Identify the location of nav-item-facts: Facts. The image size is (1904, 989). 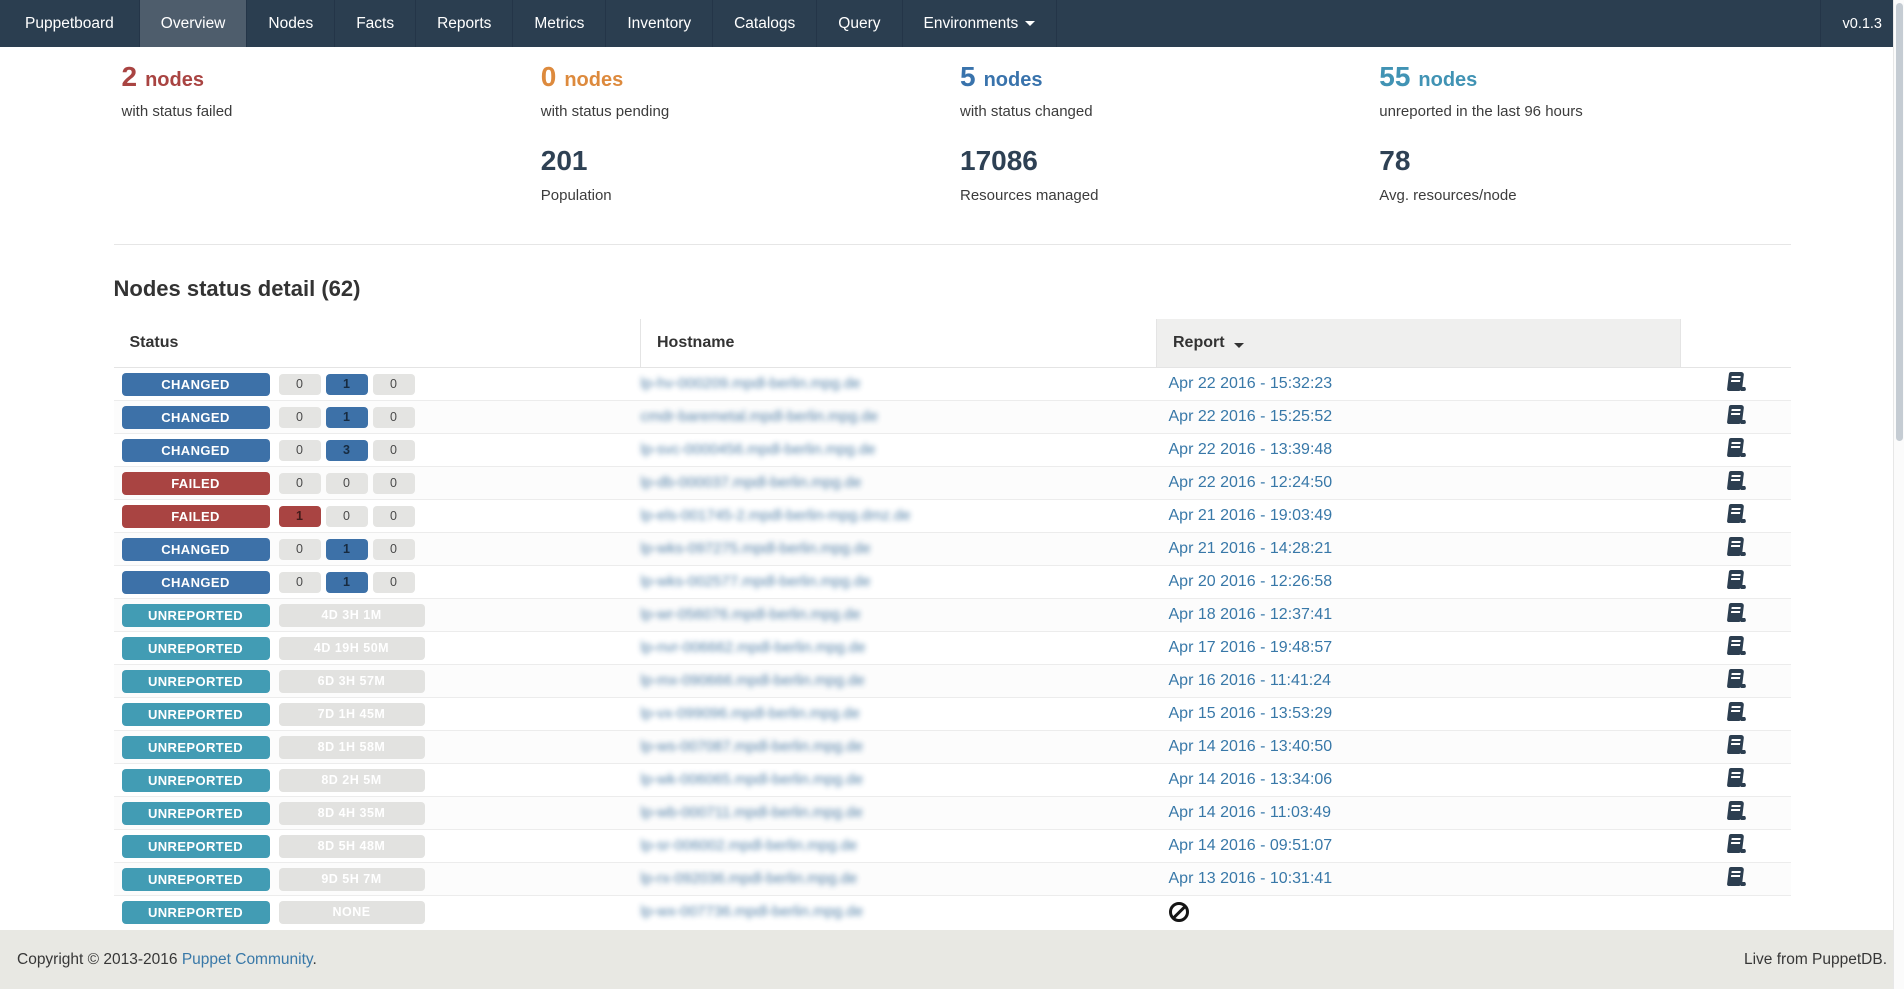
(376, 23).